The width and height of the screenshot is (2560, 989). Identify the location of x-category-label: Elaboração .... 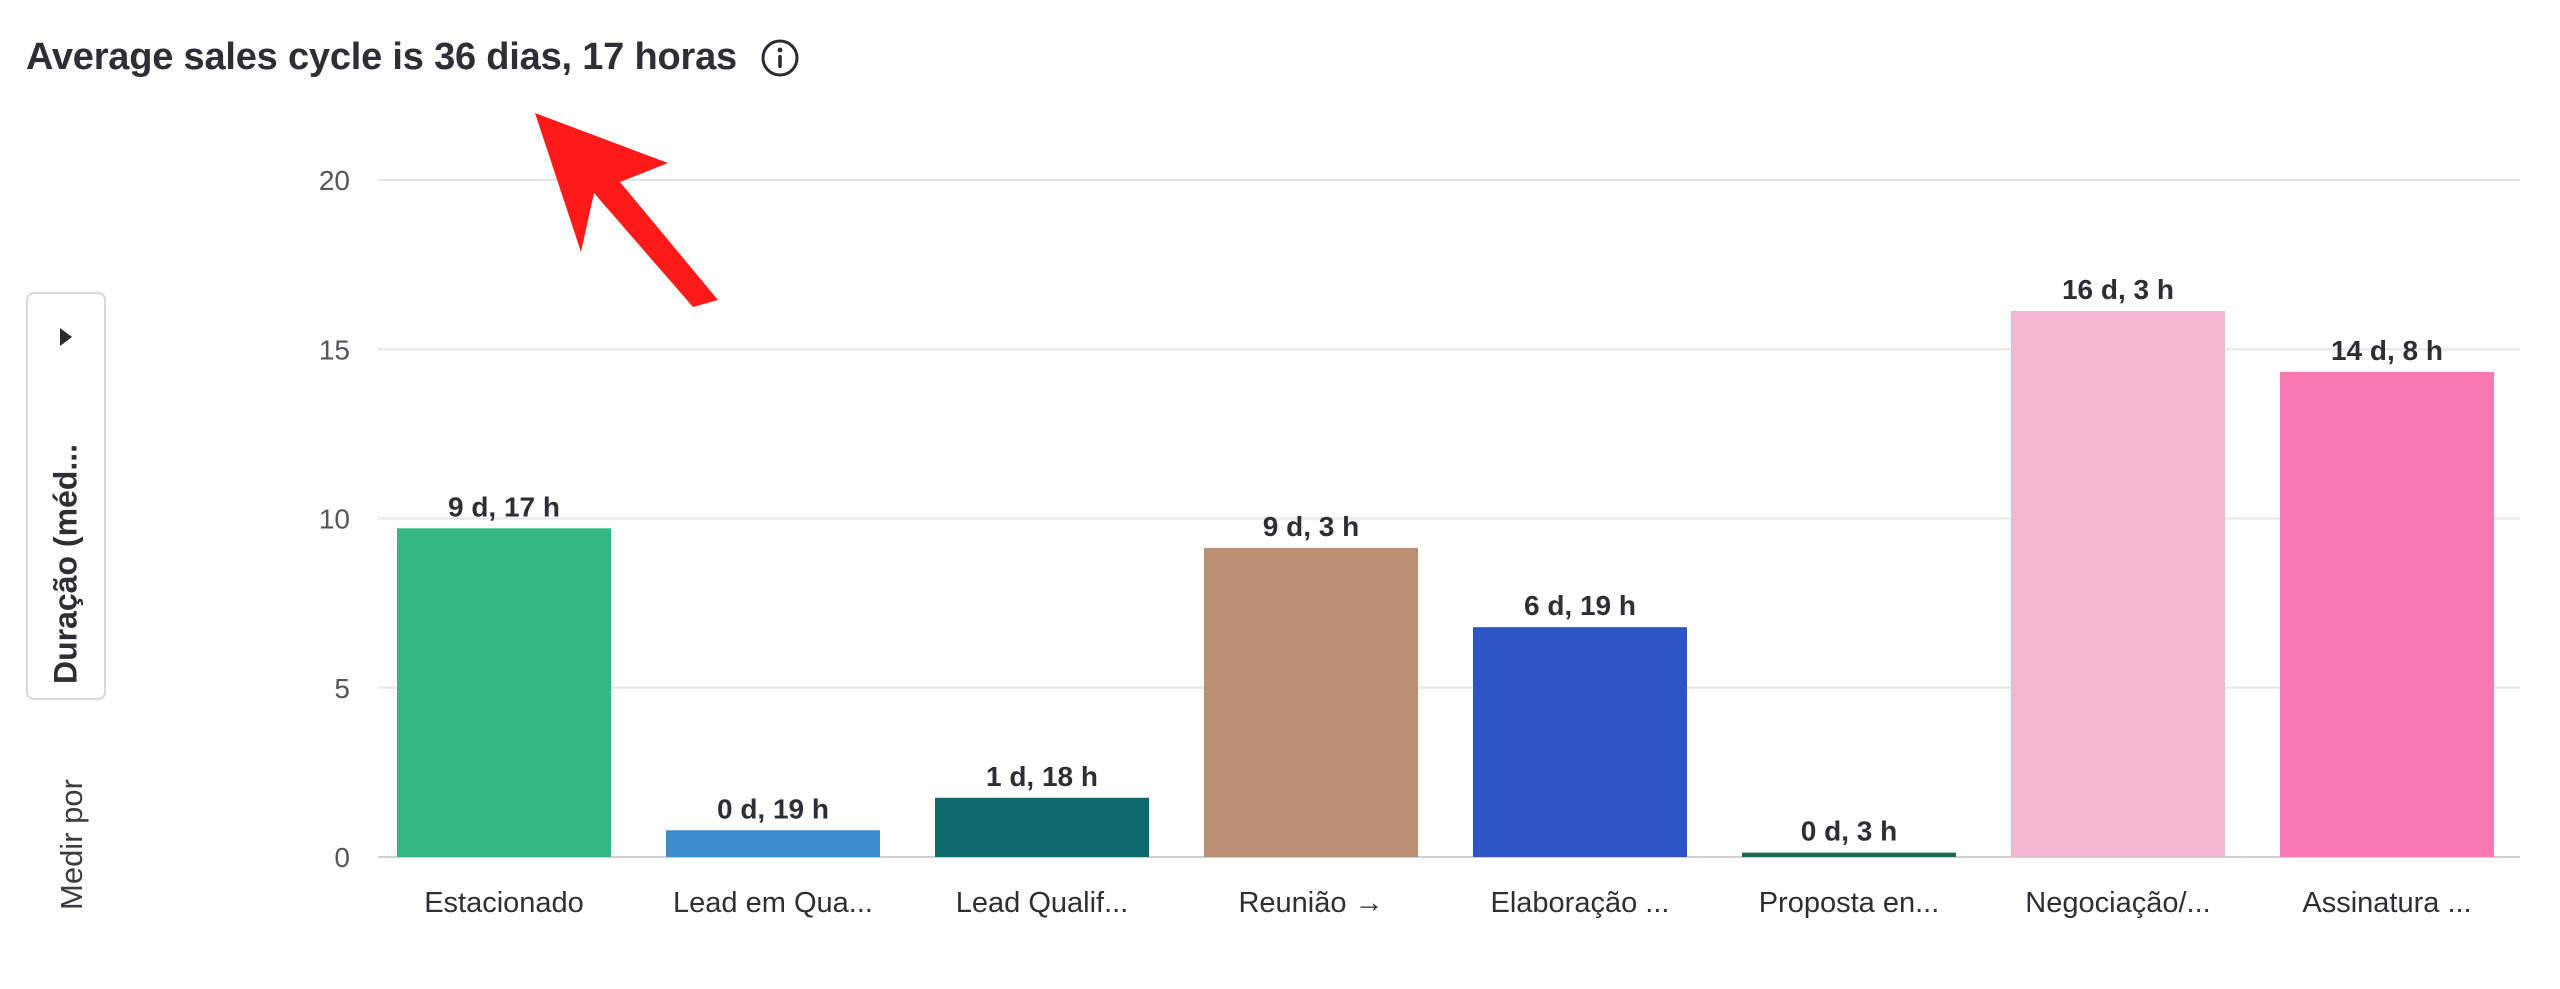
(1580, 903).